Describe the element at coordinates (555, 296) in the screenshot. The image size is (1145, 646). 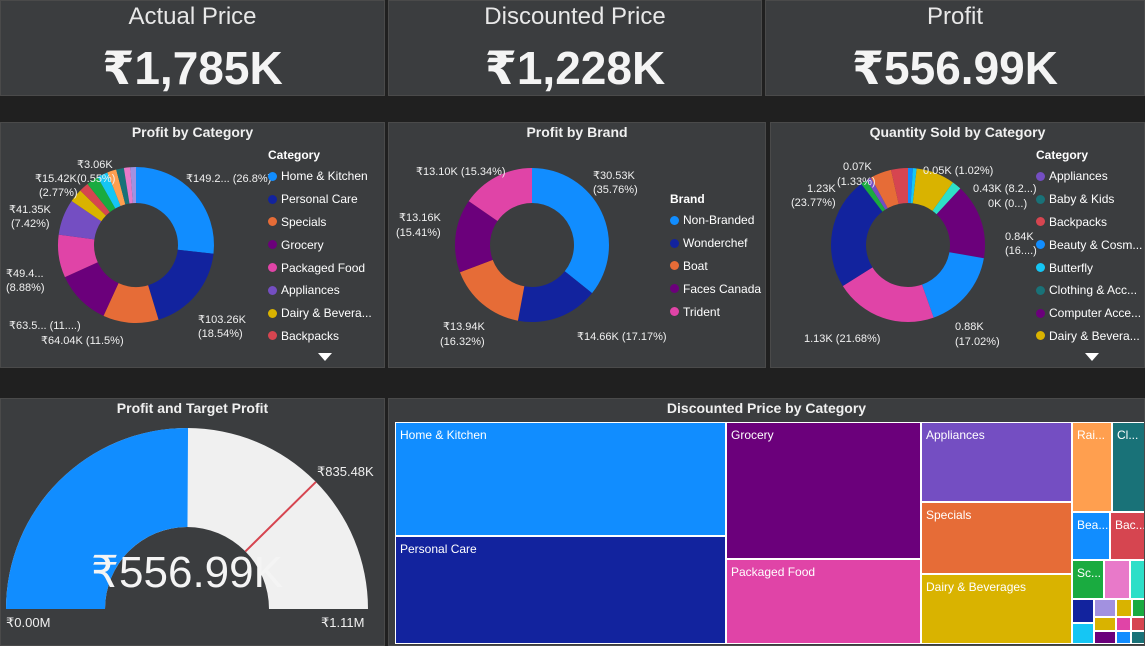
I see `donut-slice-wonderchef` at that location.